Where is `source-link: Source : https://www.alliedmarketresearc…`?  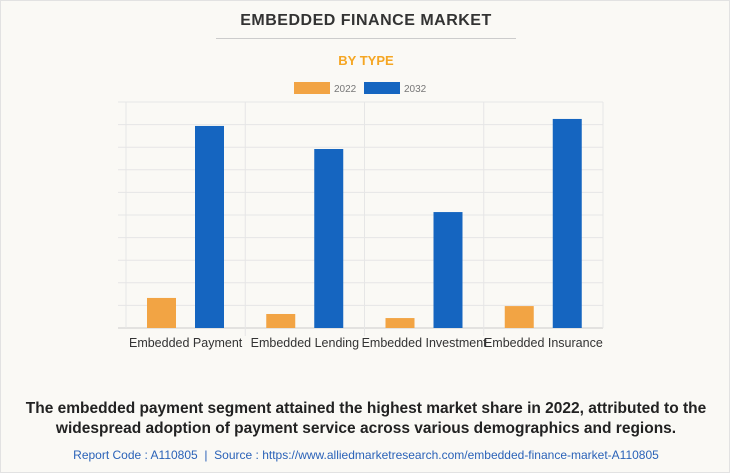
source-link: Source : https://www.alliedmarketresearc… is located at coordinates (436, 455).